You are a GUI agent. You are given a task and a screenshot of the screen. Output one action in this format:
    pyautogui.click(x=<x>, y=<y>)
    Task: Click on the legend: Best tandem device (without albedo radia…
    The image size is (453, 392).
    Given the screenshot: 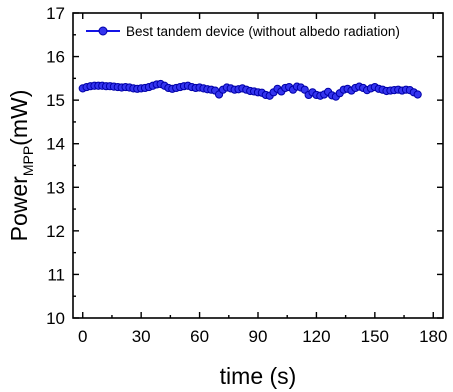 What is the action you would take?
    pyautogui.click(x=243, y=31)
    